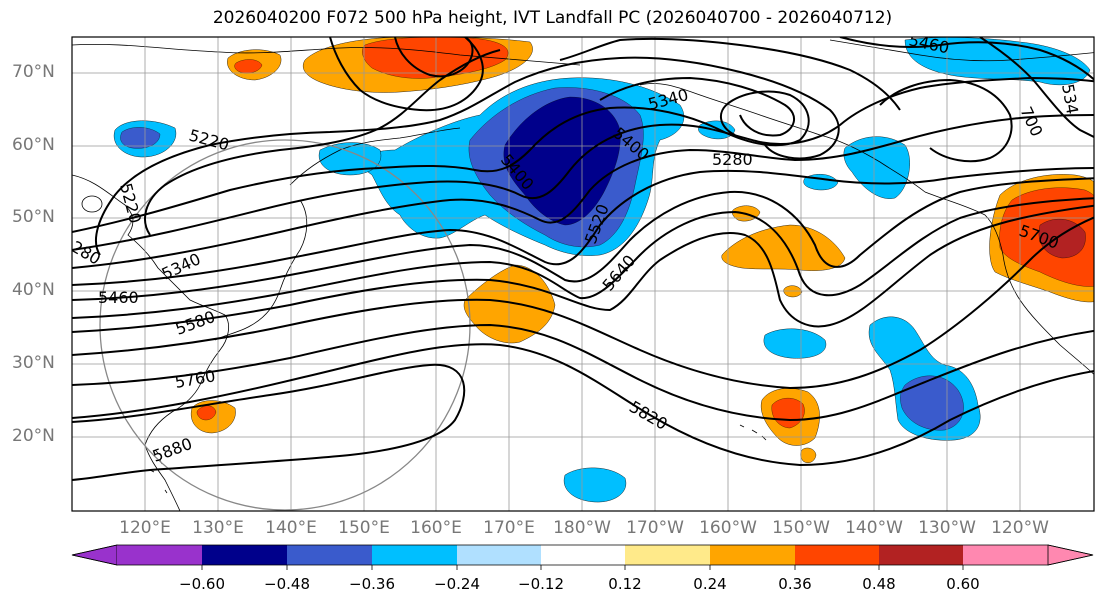  Describe the element at coordinates (33, 217) in the screenshot. I see `lat-label: 50°N` at that location.